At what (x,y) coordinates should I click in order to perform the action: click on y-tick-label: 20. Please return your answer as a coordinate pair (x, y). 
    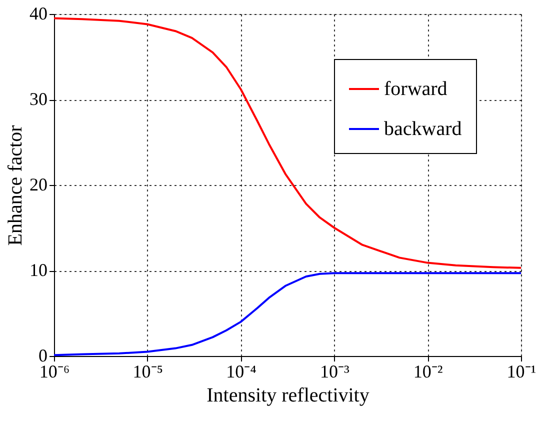
    Looking at the image, I should click on (39, 184).